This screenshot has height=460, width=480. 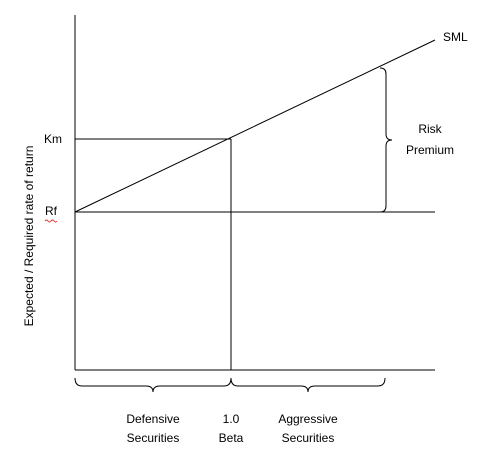 I want to click on aggressive-brace, so click(x=308, y=385).